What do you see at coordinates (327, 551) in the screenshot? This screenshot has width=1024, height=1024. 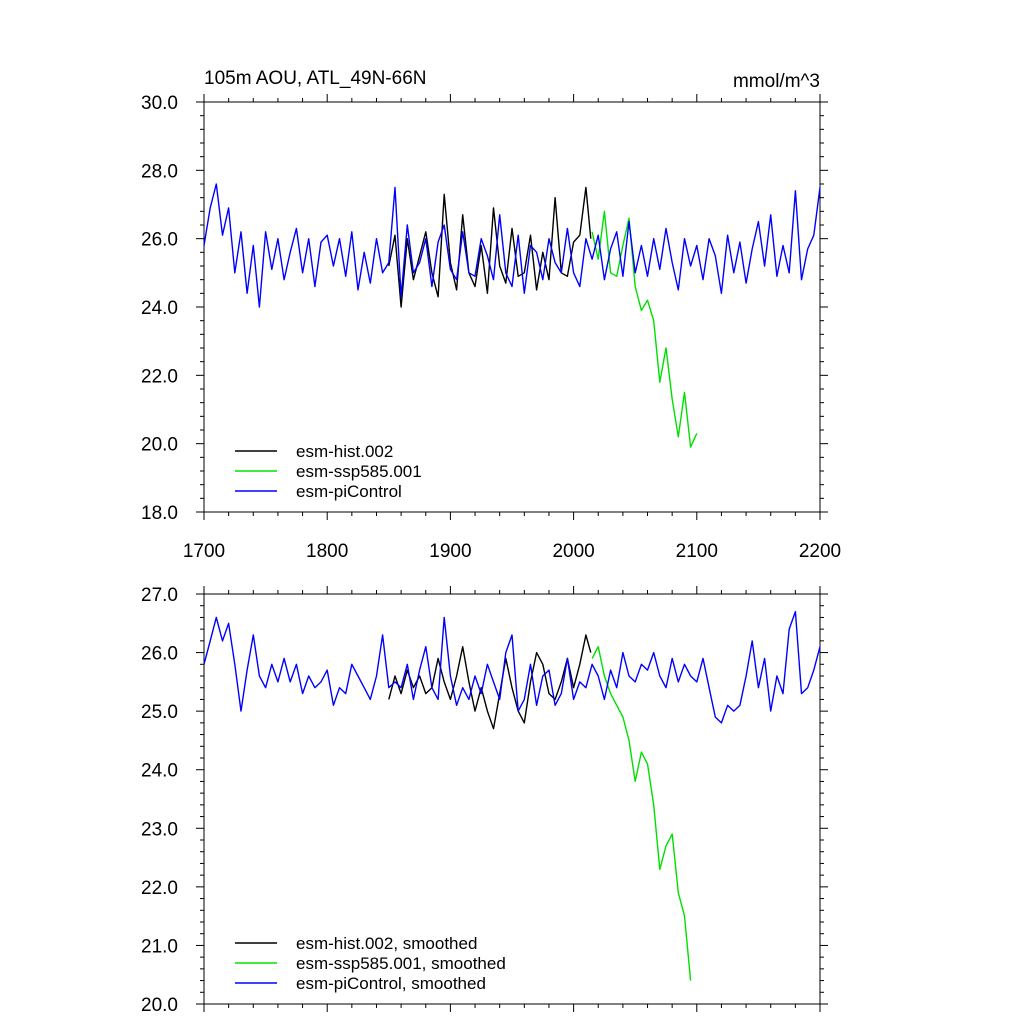 I see `x-tick-label: 1800` at bounding box center [327, 551].